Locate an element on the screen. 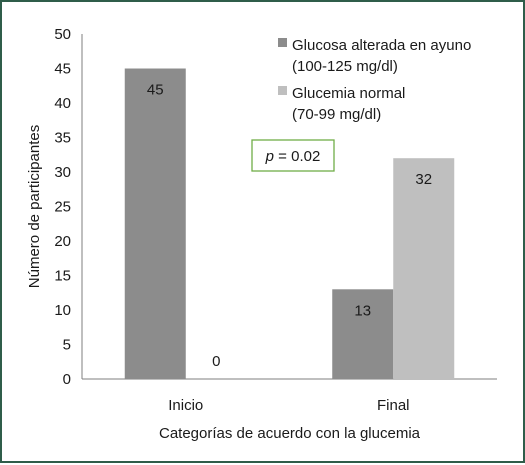 The width and height of the screenshot is (525, 465). category-label: Final is located at coordinates (393, 405).